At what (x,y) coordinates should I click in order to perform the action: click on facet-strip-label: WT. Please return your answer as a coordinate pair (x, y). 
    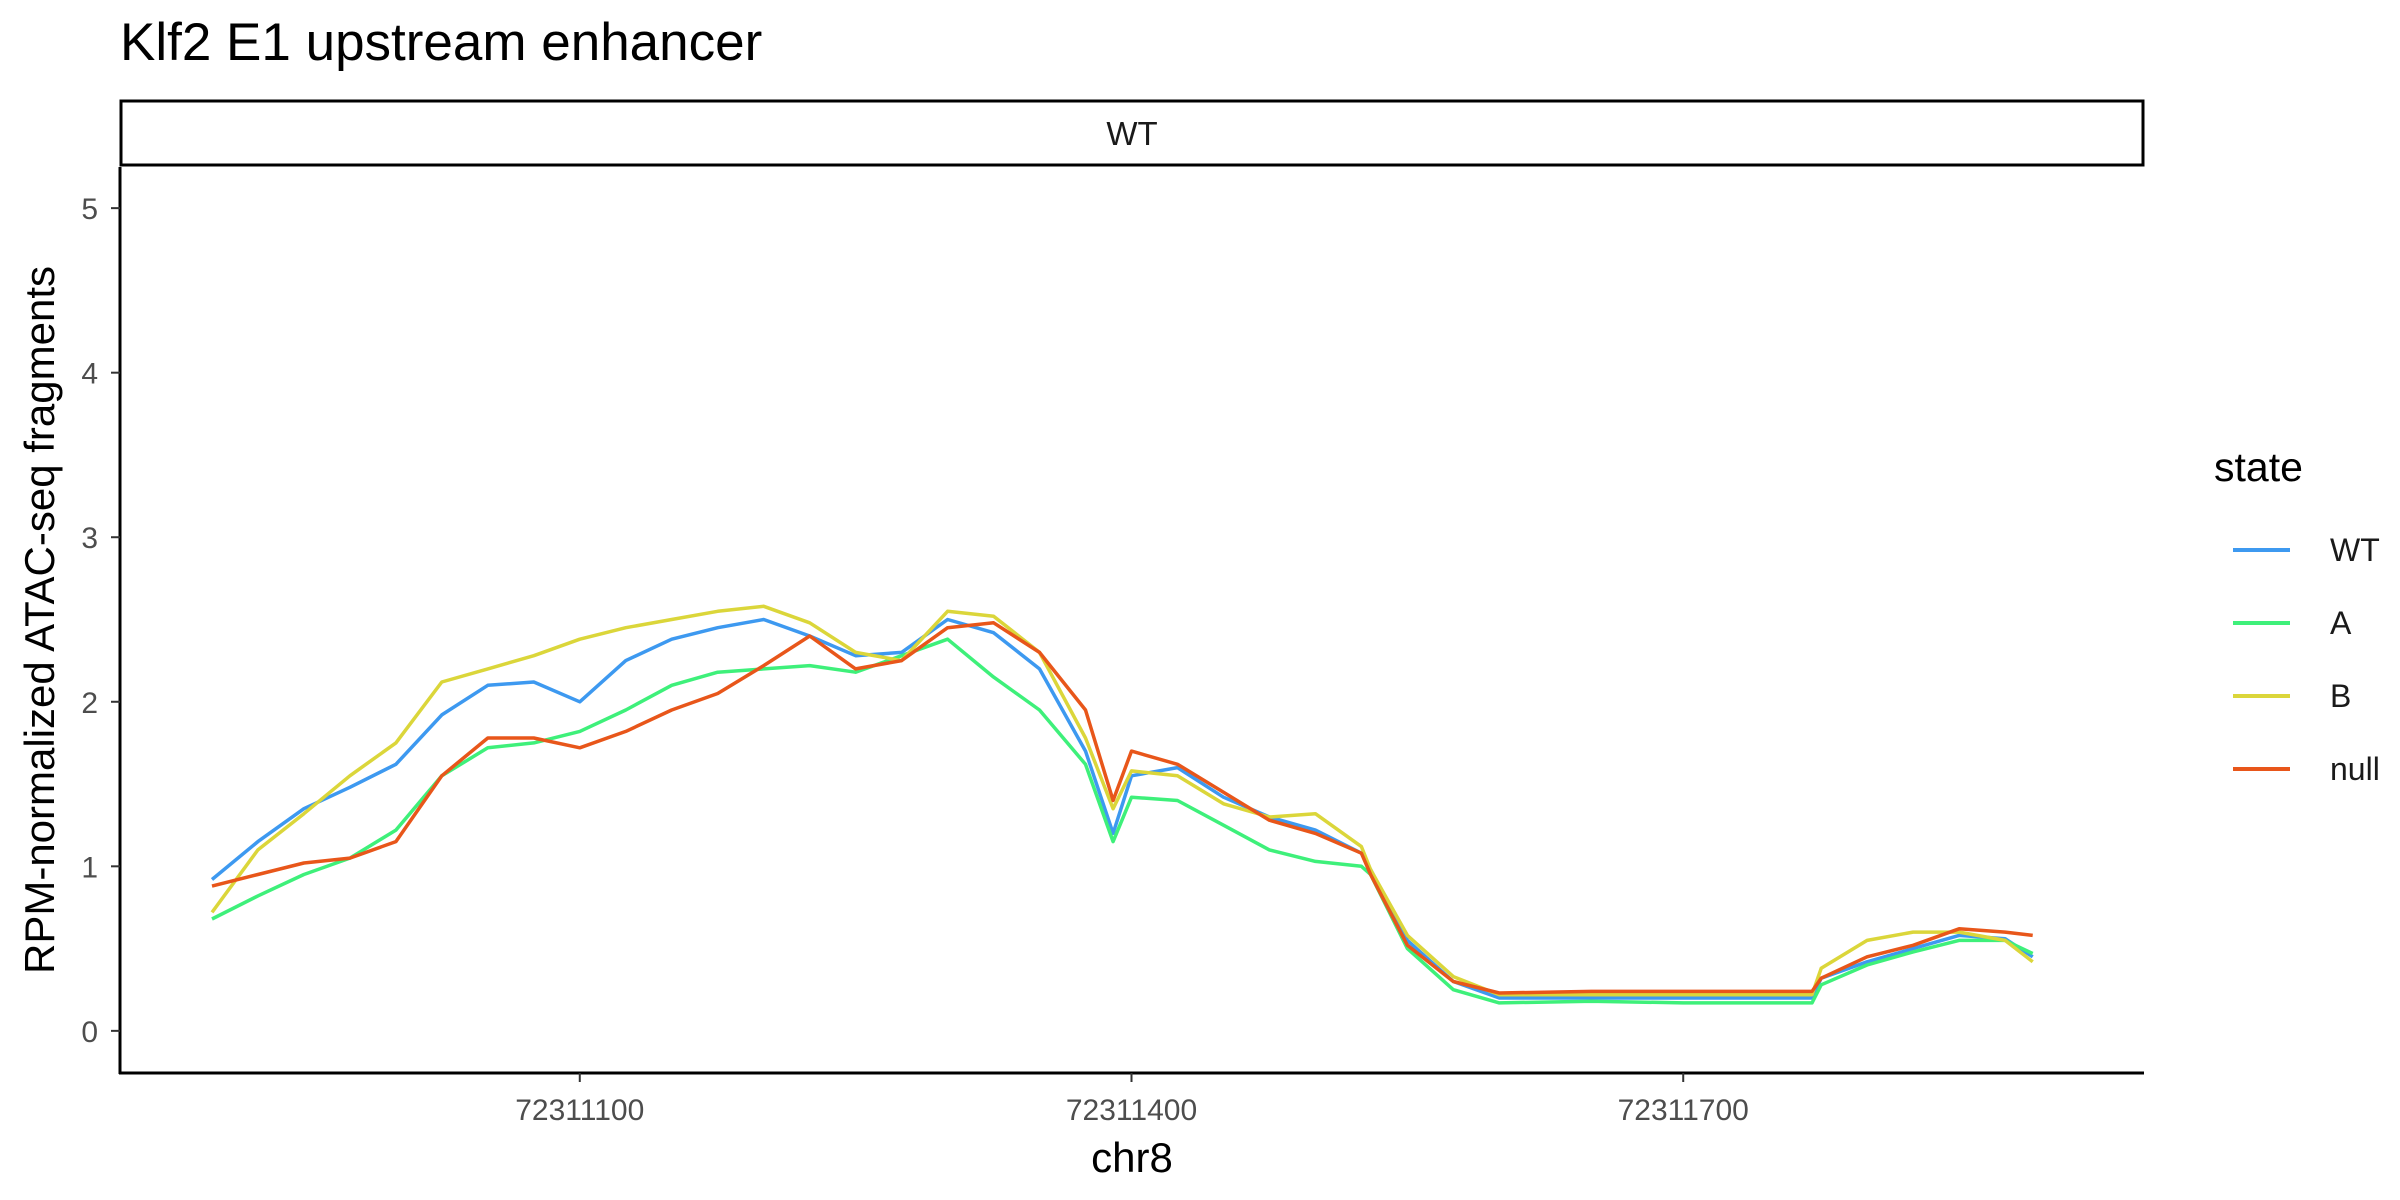
    Looking at the image, I should click on (1131, 133).